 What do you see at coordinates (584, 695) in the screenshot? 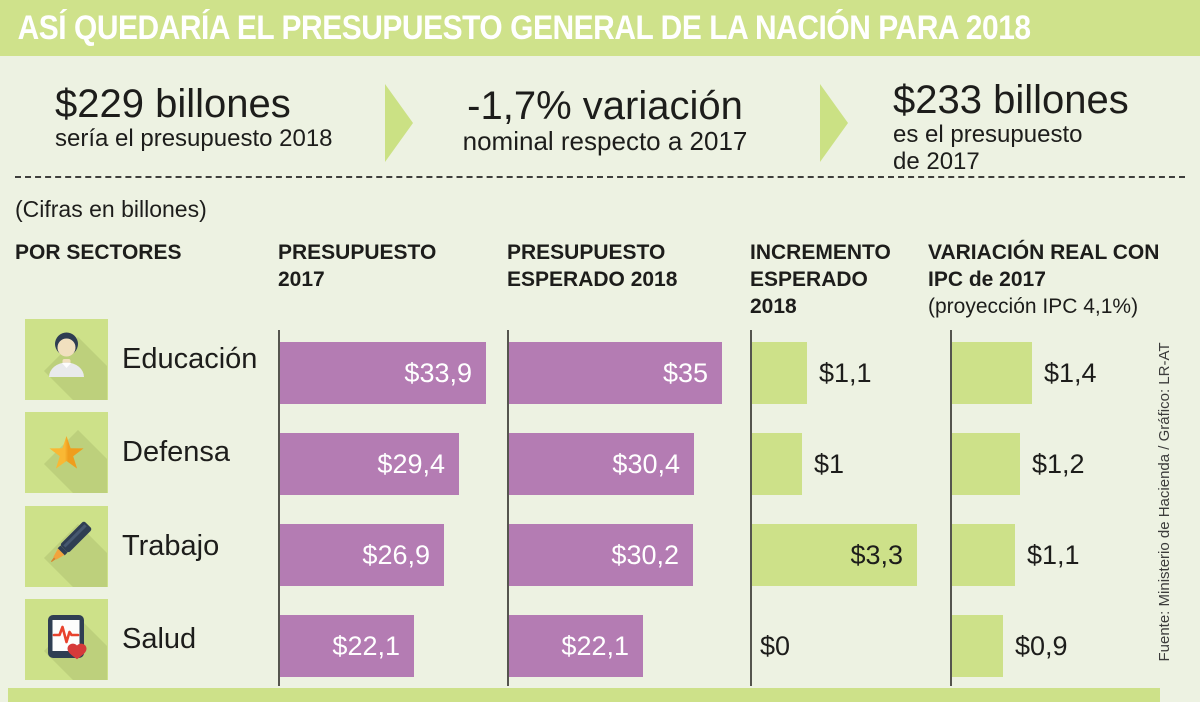
I see `footer-strip` at bounding box center [584, 695].